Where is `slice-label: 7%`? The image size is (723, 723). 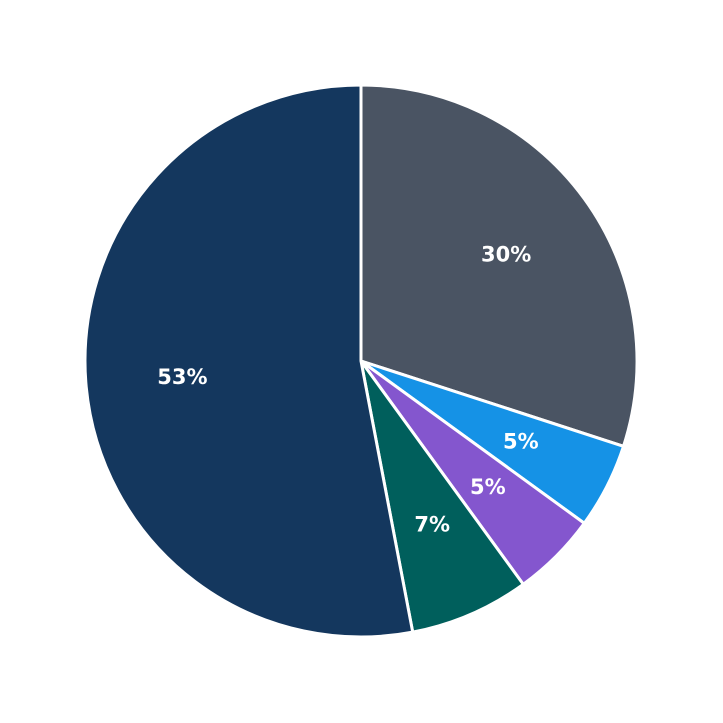
slice-label: 7% is located at coordinates (432, 525).